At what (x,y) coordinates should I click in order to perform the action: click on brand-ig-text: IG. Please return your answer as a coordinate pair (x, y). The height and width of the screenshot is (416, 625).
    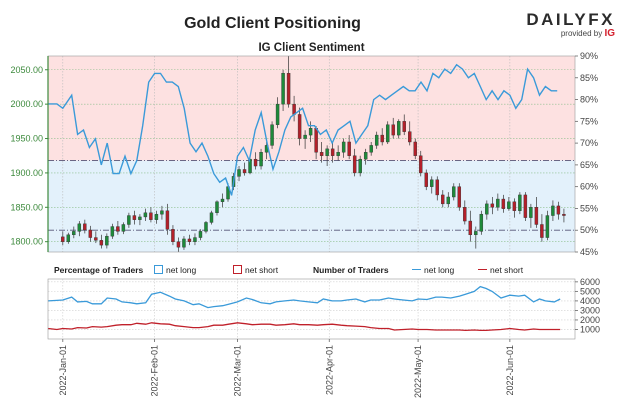
    Looking at the image, I should click on (609, 33).